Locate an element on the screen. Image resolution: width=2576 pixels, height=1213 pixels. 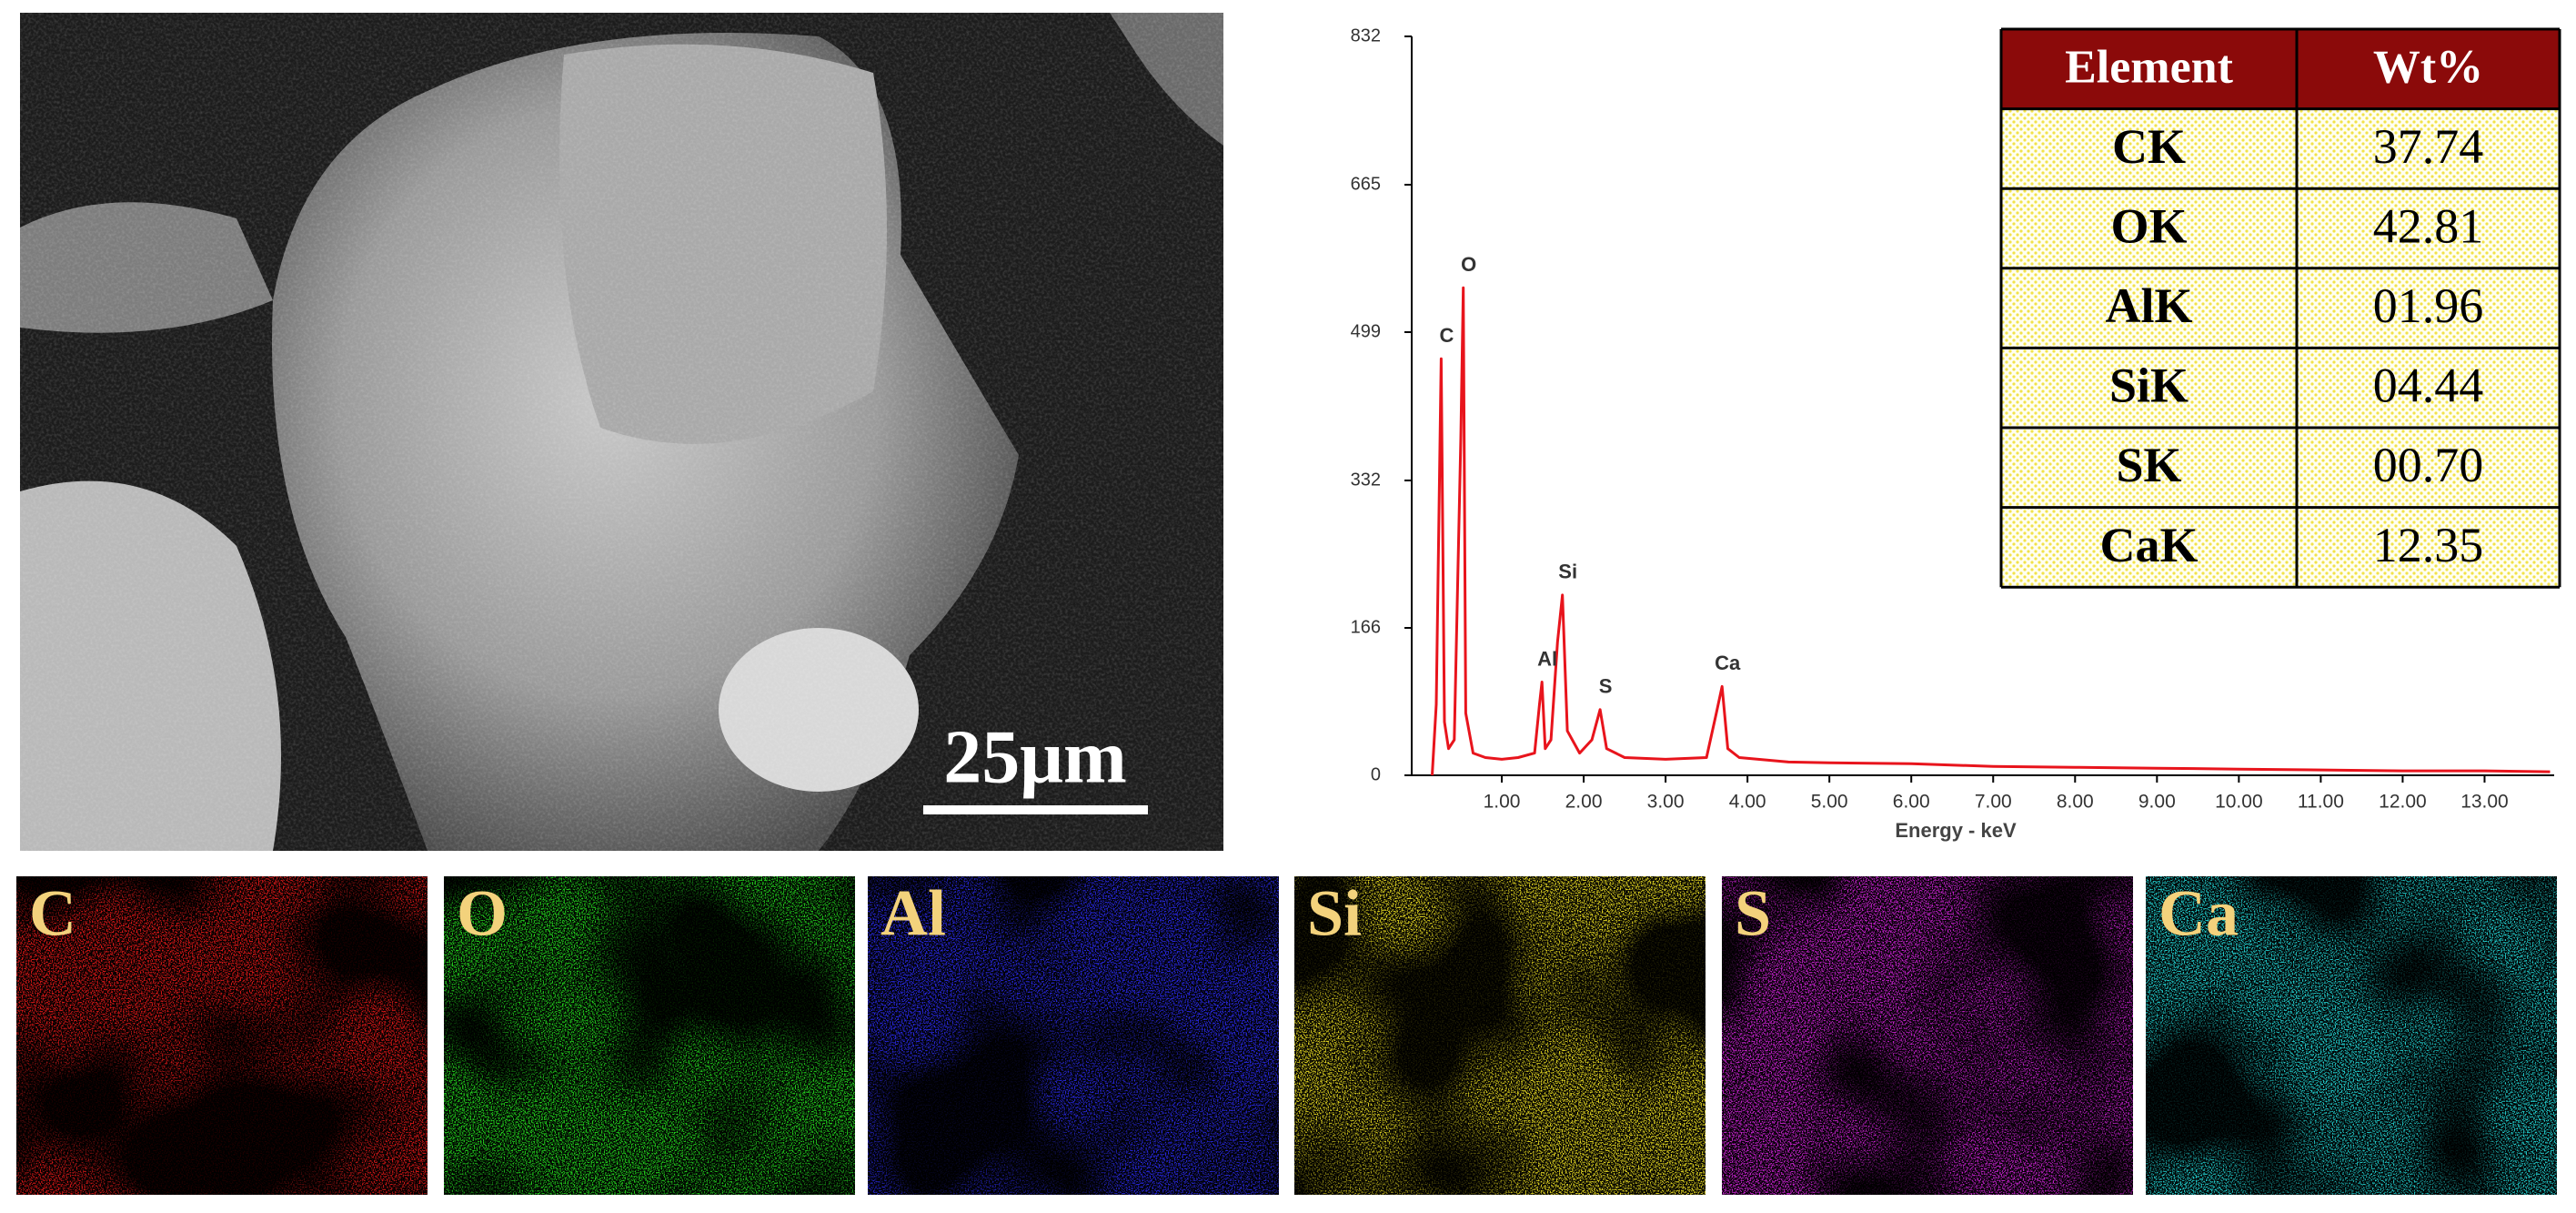
y-tick-label: 832 is located at coordinates (1366, 35).